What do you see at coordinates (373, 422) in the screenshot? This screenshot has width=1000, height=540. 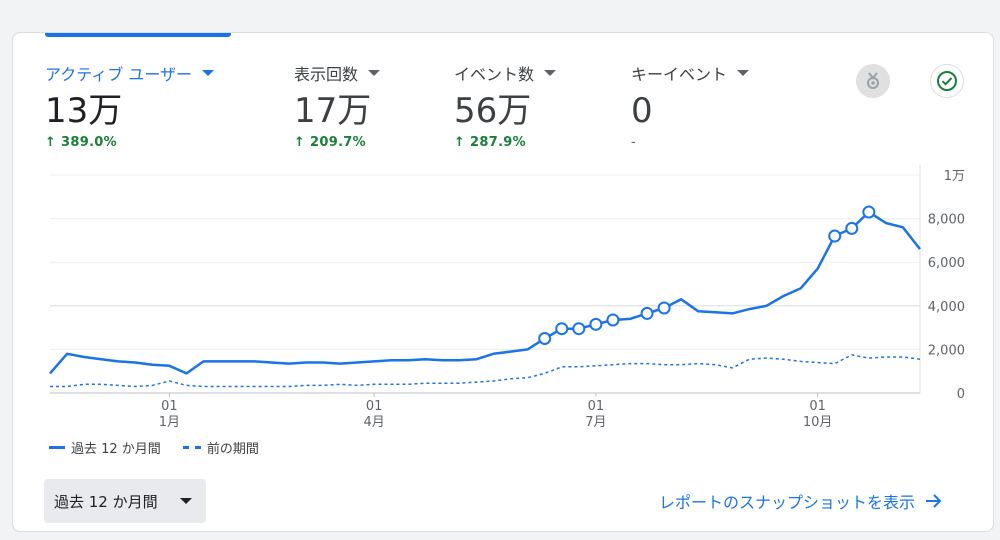 I see `x-tick-month: 4月` at bounding box center [373, 422].